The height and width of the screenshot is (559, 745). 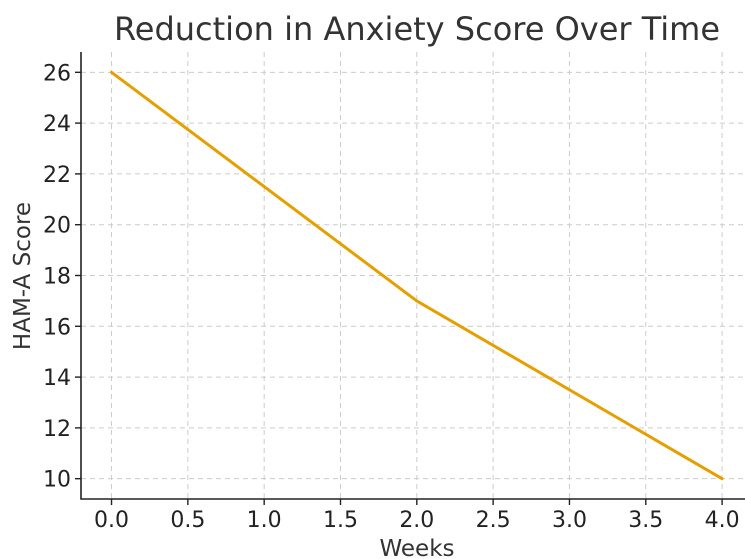 I want to click on x-tick-label: 4.0, so click(x=722, y=520).